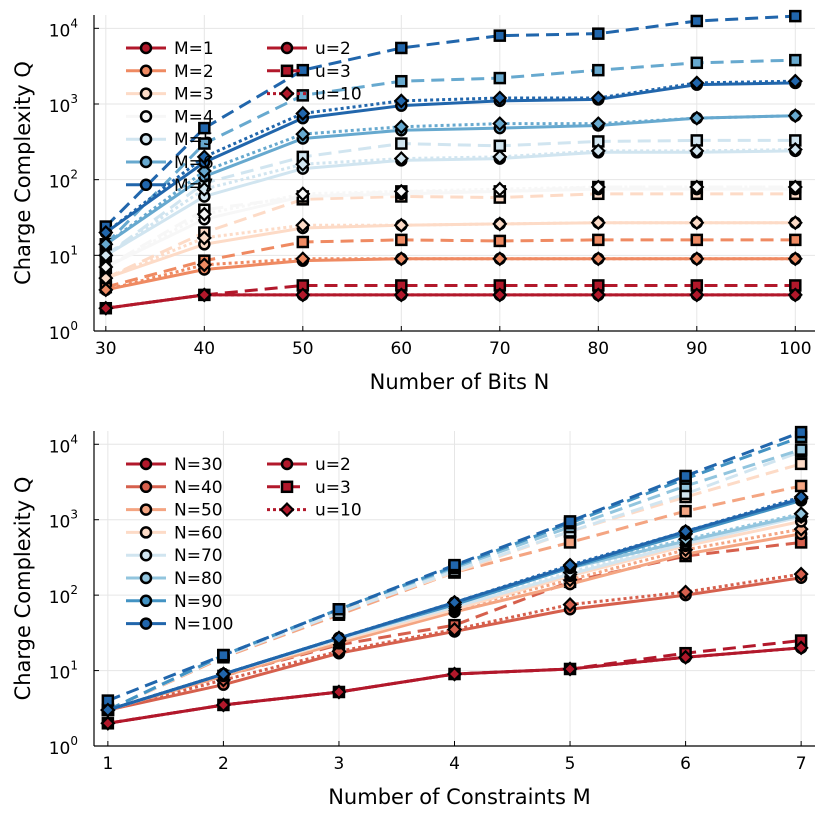 The height and width of the screenshot is (834, 830). Describe the element at coordinates (194, 117) in the screenshot. I see `legend-label: M=4` at that location.